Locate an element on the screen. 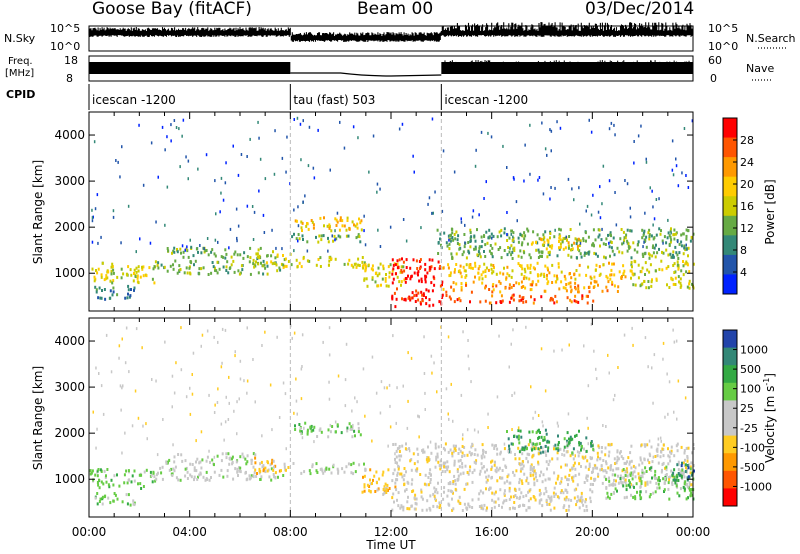 This screenshot has height=554, width=800. time-tick-label: 00:00 is located at coordinates (89, 532).